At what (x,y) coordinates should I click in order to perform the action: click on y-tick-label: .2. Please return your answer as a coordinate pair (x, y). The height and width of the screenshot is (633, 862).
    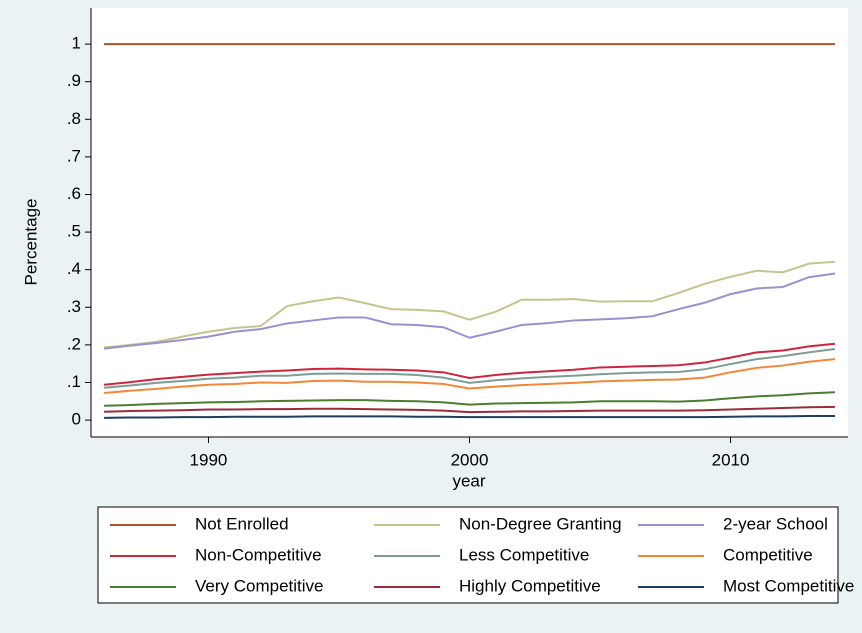
    Looking at the image, I should click on (74, 343).